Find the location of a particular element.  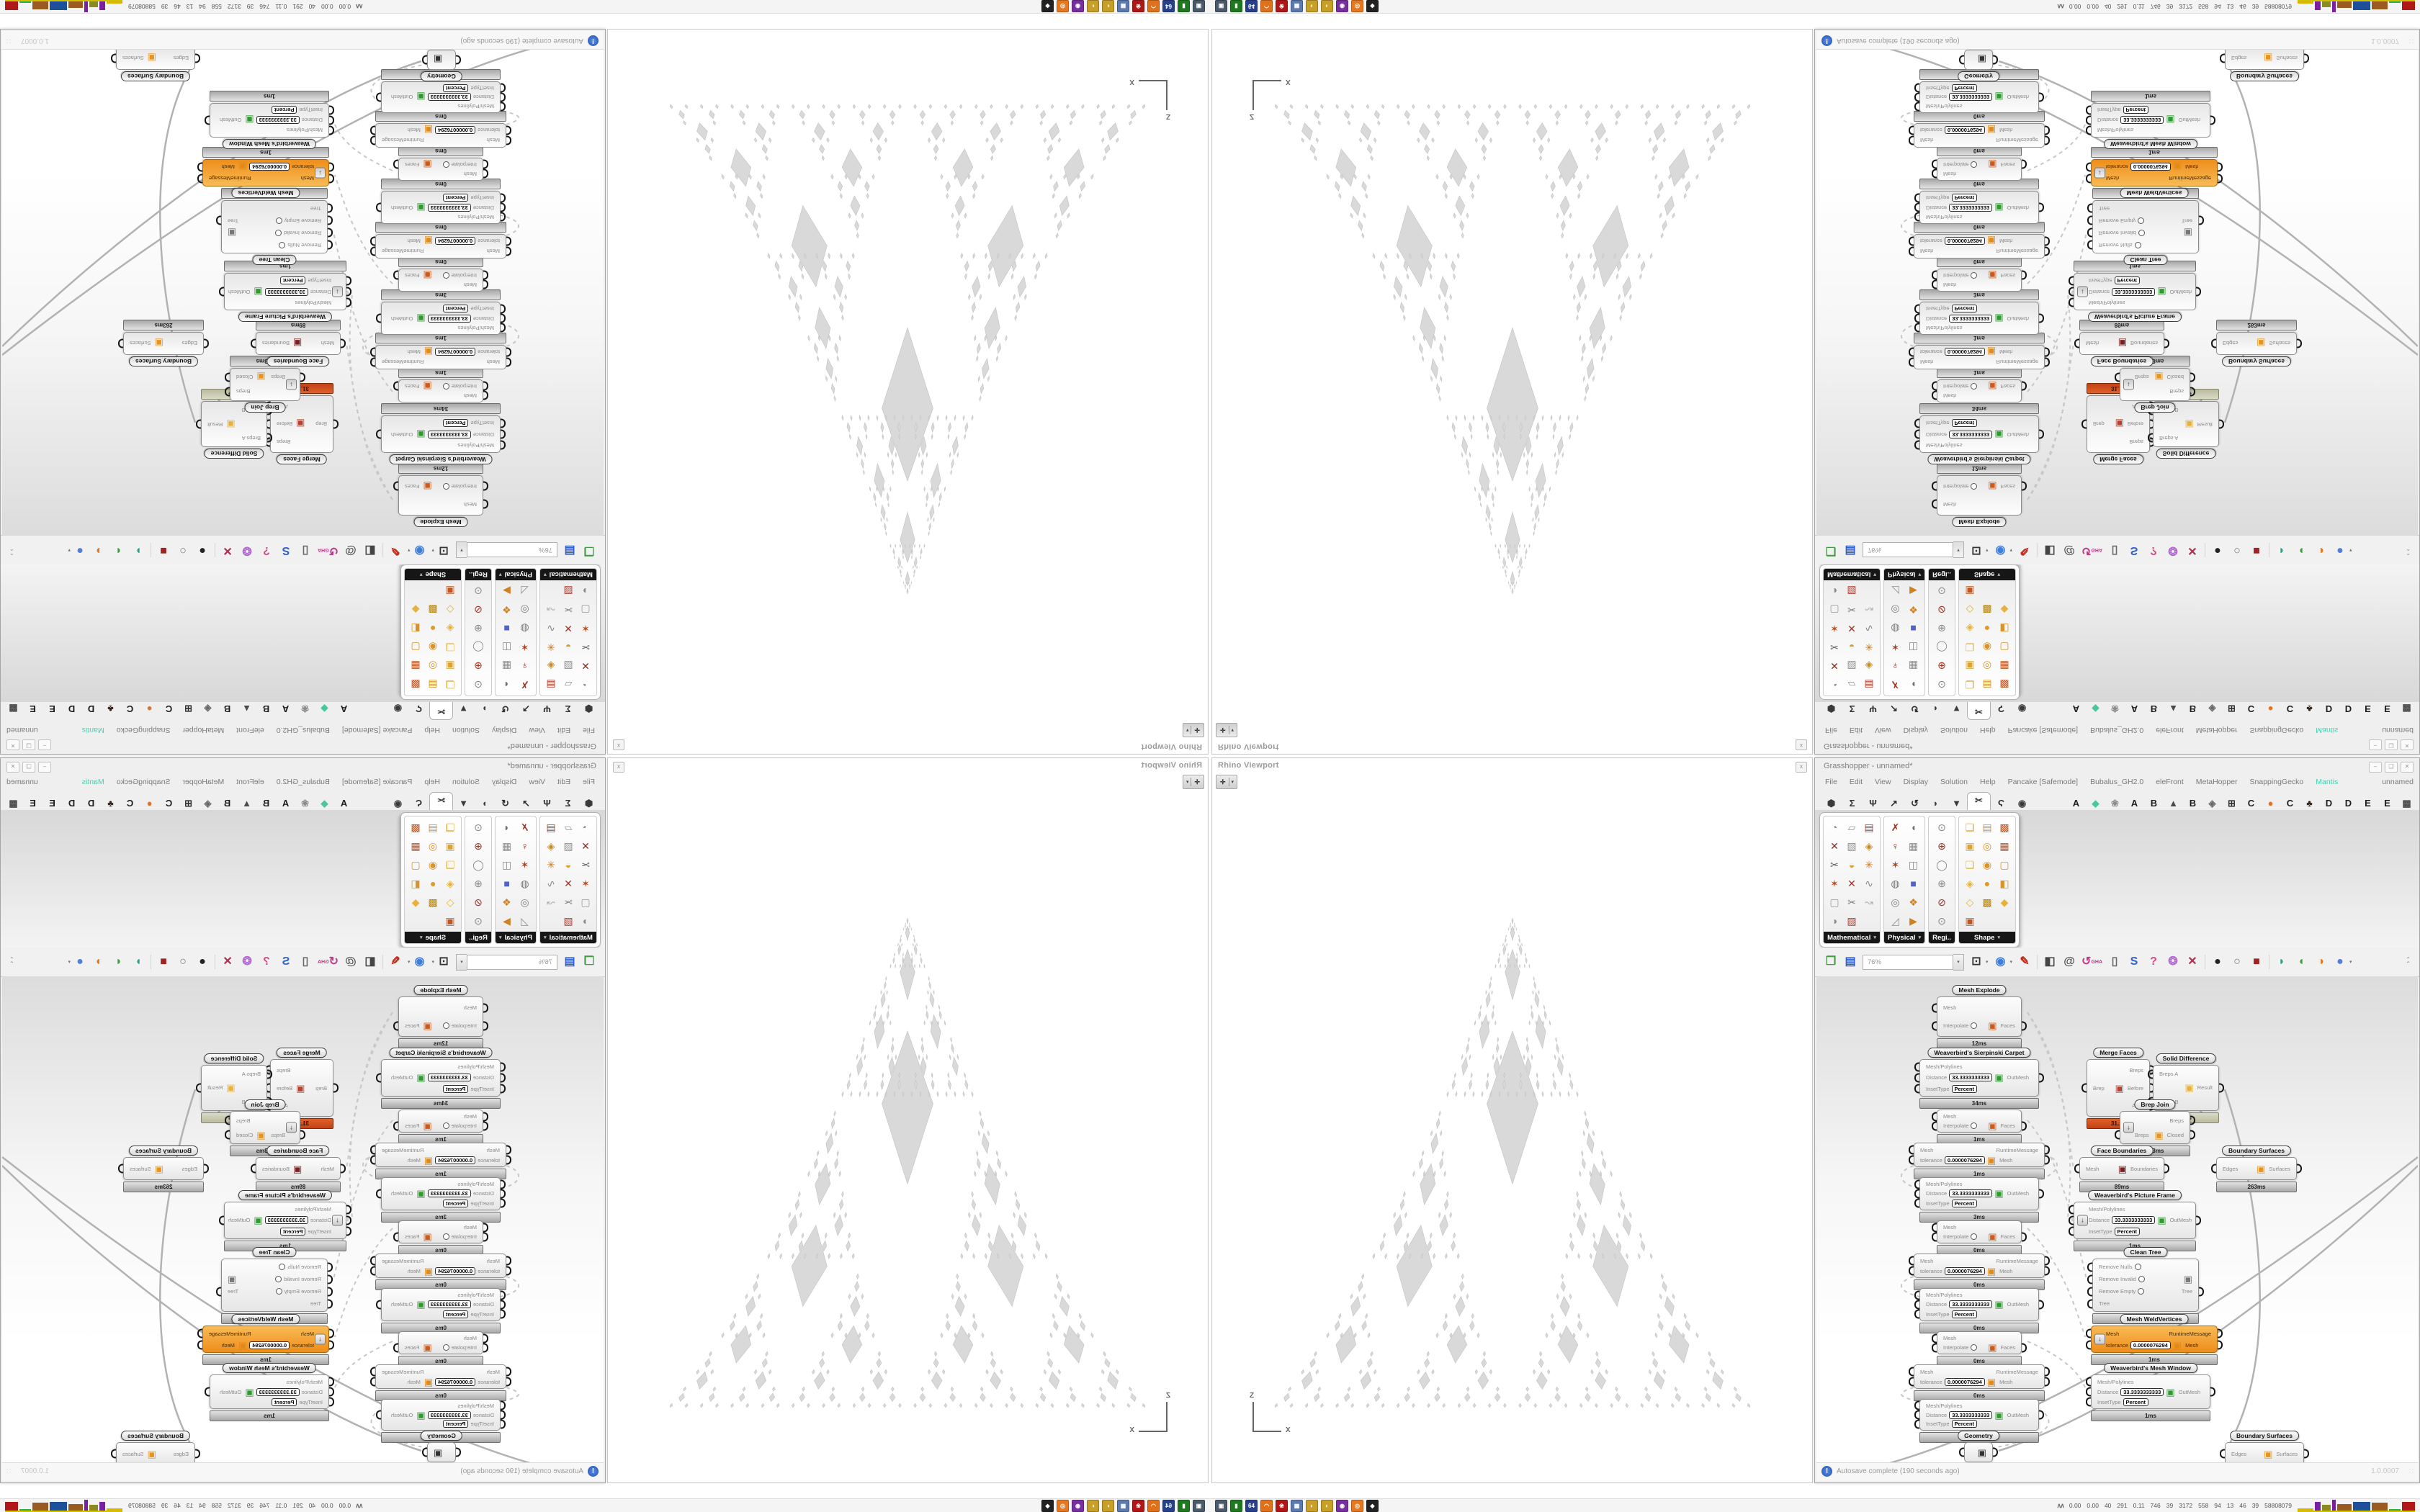

gh-node-geometry-param: Geometry▣0ms is located at coordinates (442, 65).